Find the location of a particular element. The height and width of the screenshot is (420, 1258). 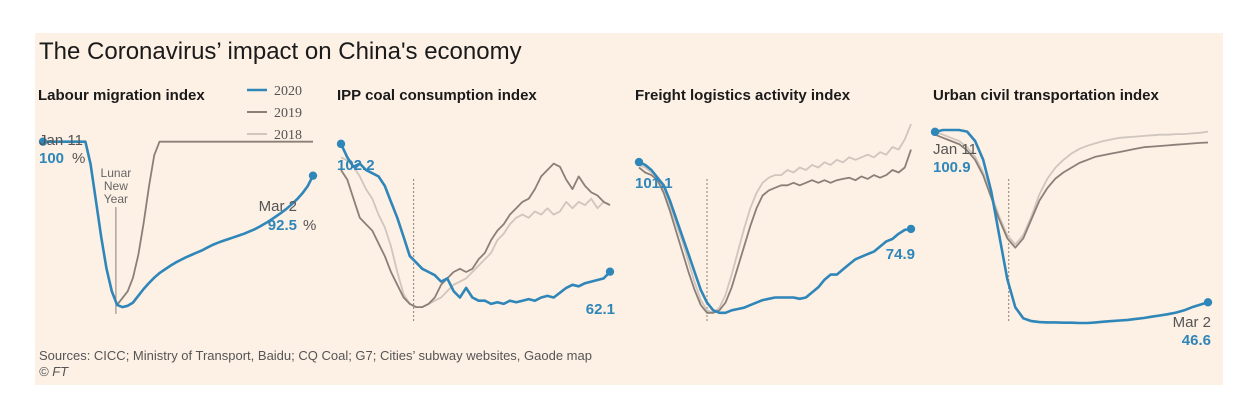

legend-label-2018: 2018 is located at coordinates (288, 135).